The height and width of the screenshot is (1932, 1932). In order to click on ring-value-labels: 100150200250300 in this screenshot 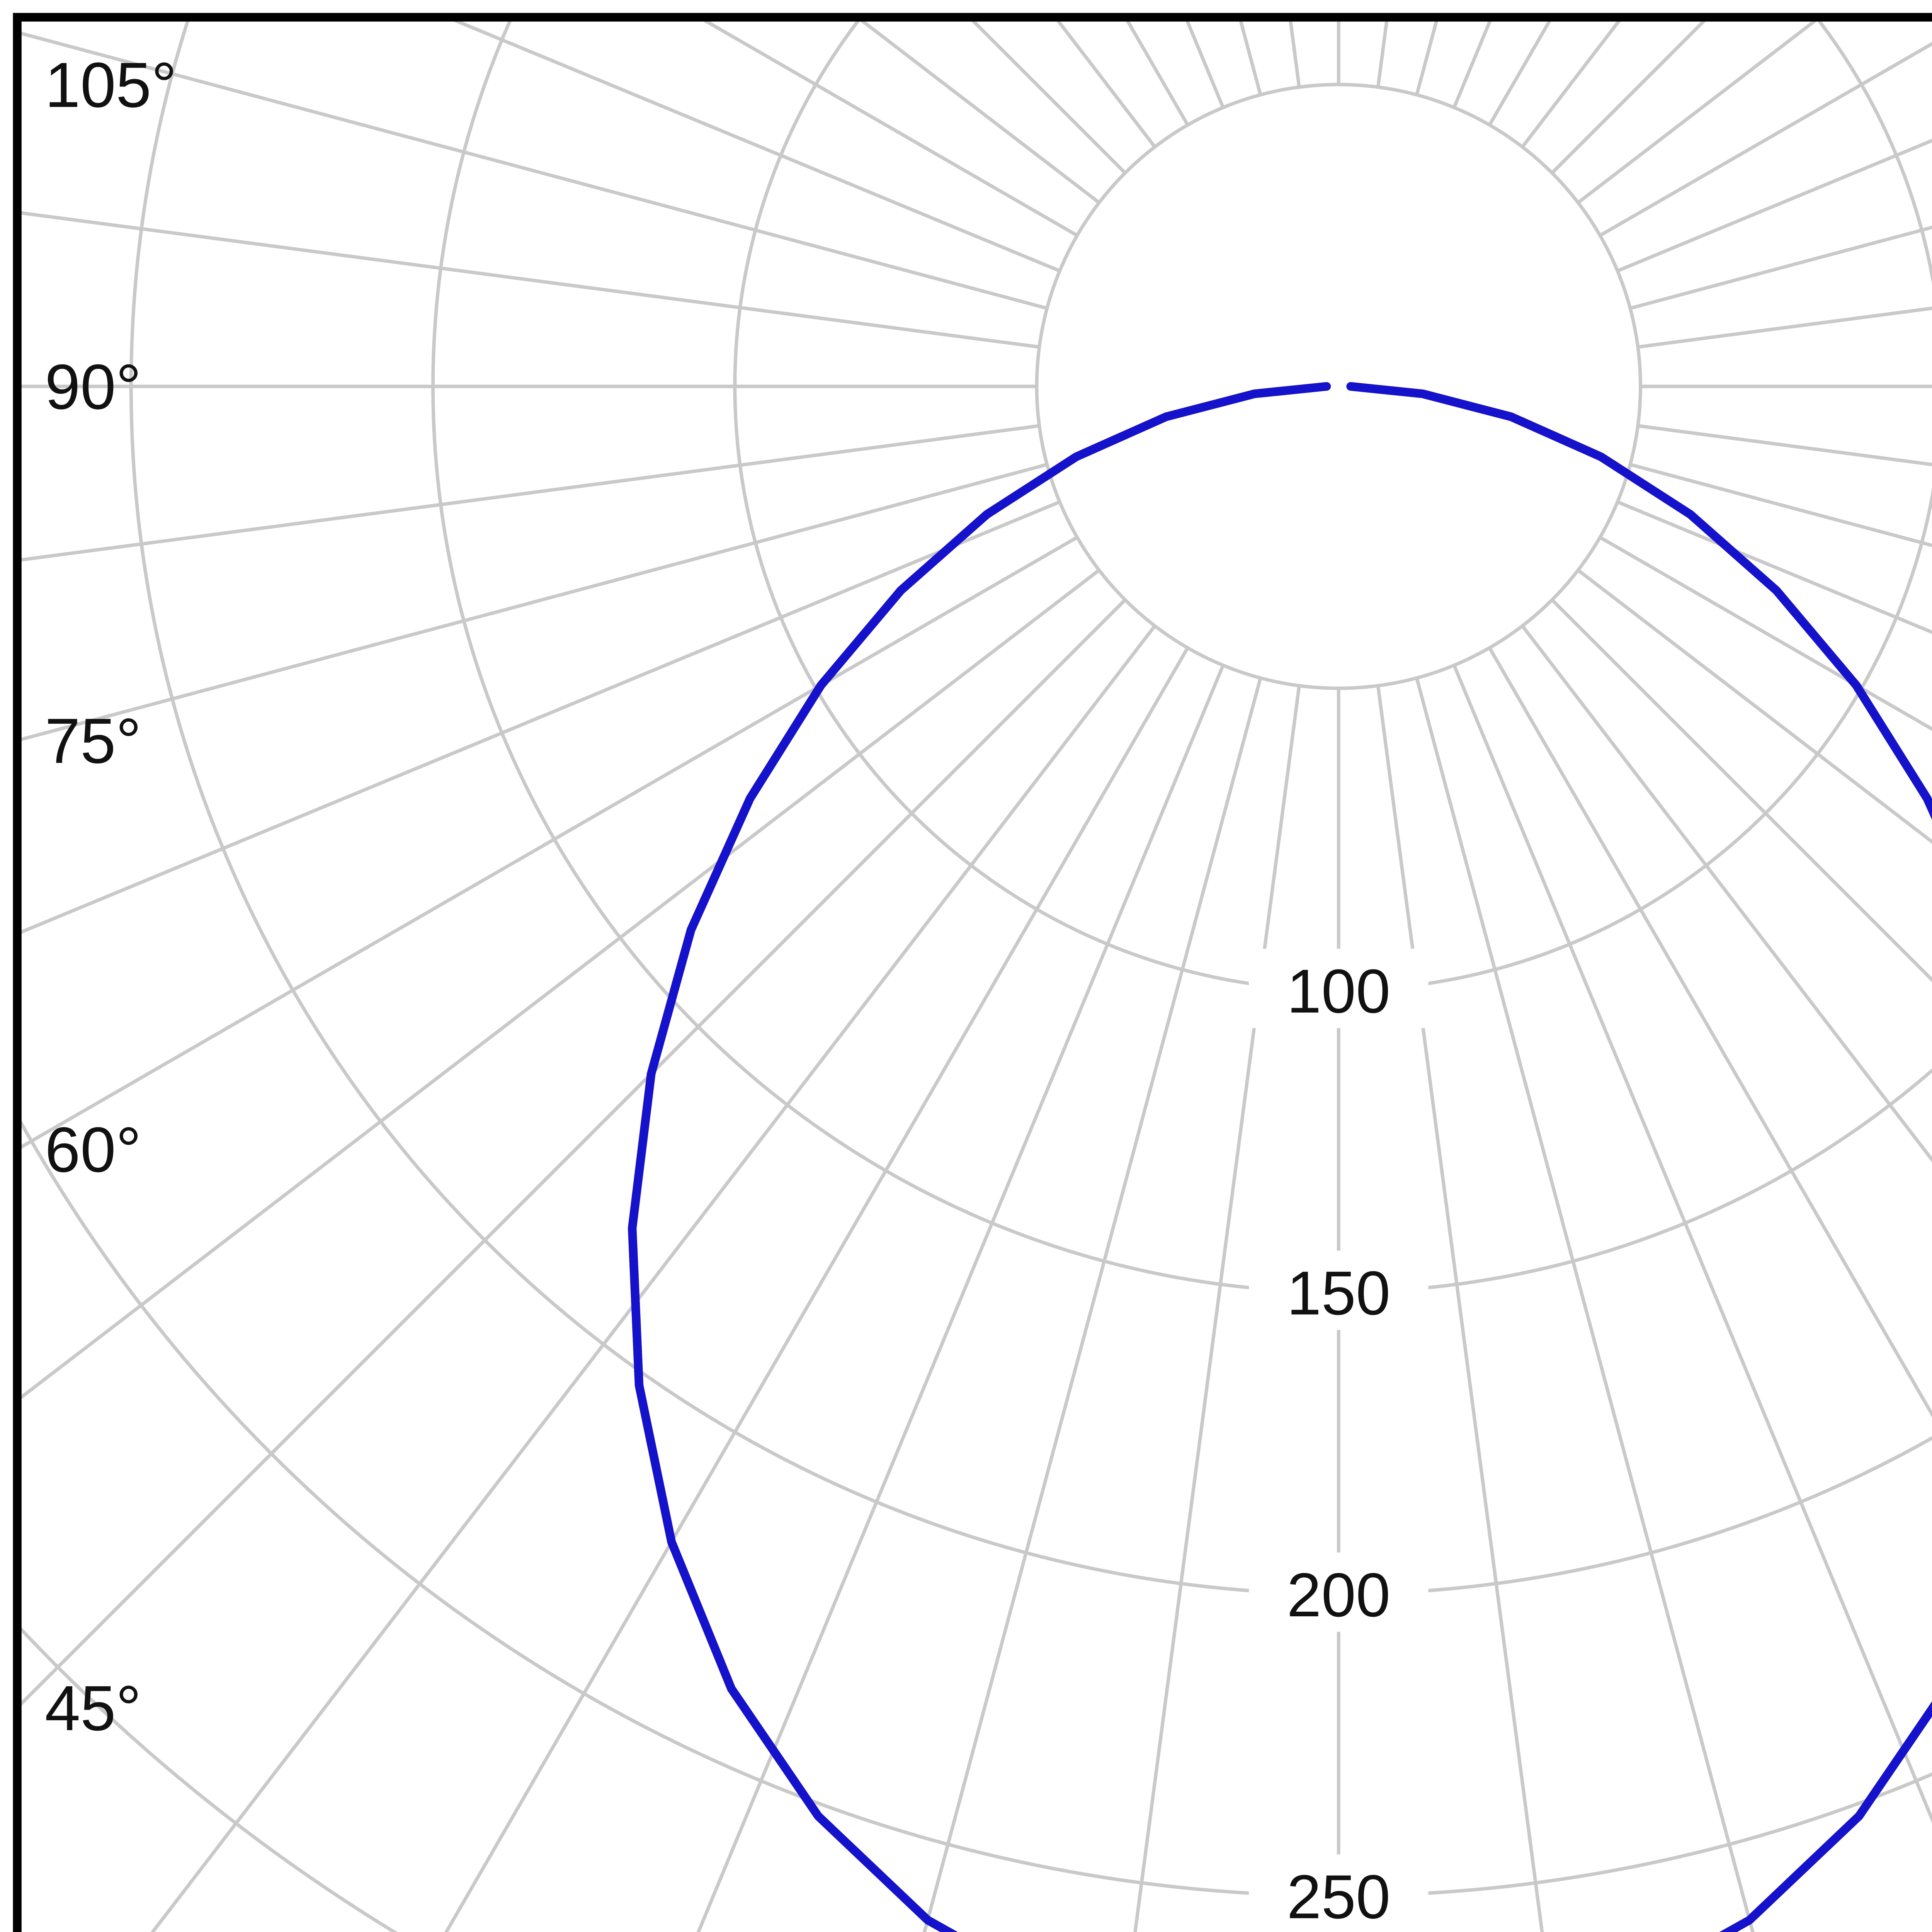, I will do `click(1339, 1440)`.